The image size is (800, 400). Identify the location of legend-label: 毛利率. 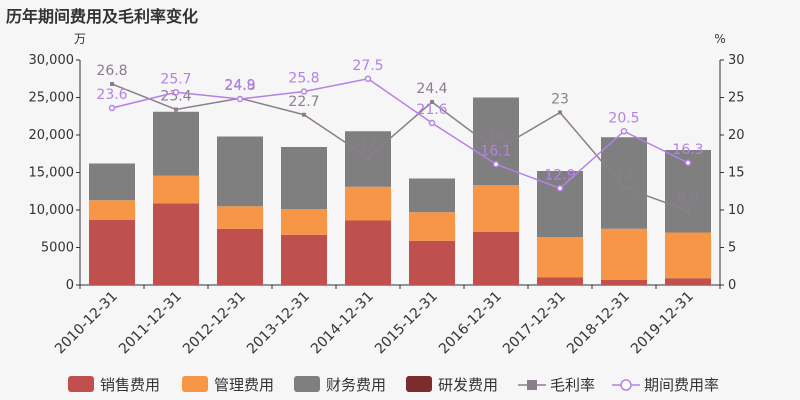
(572, 385).